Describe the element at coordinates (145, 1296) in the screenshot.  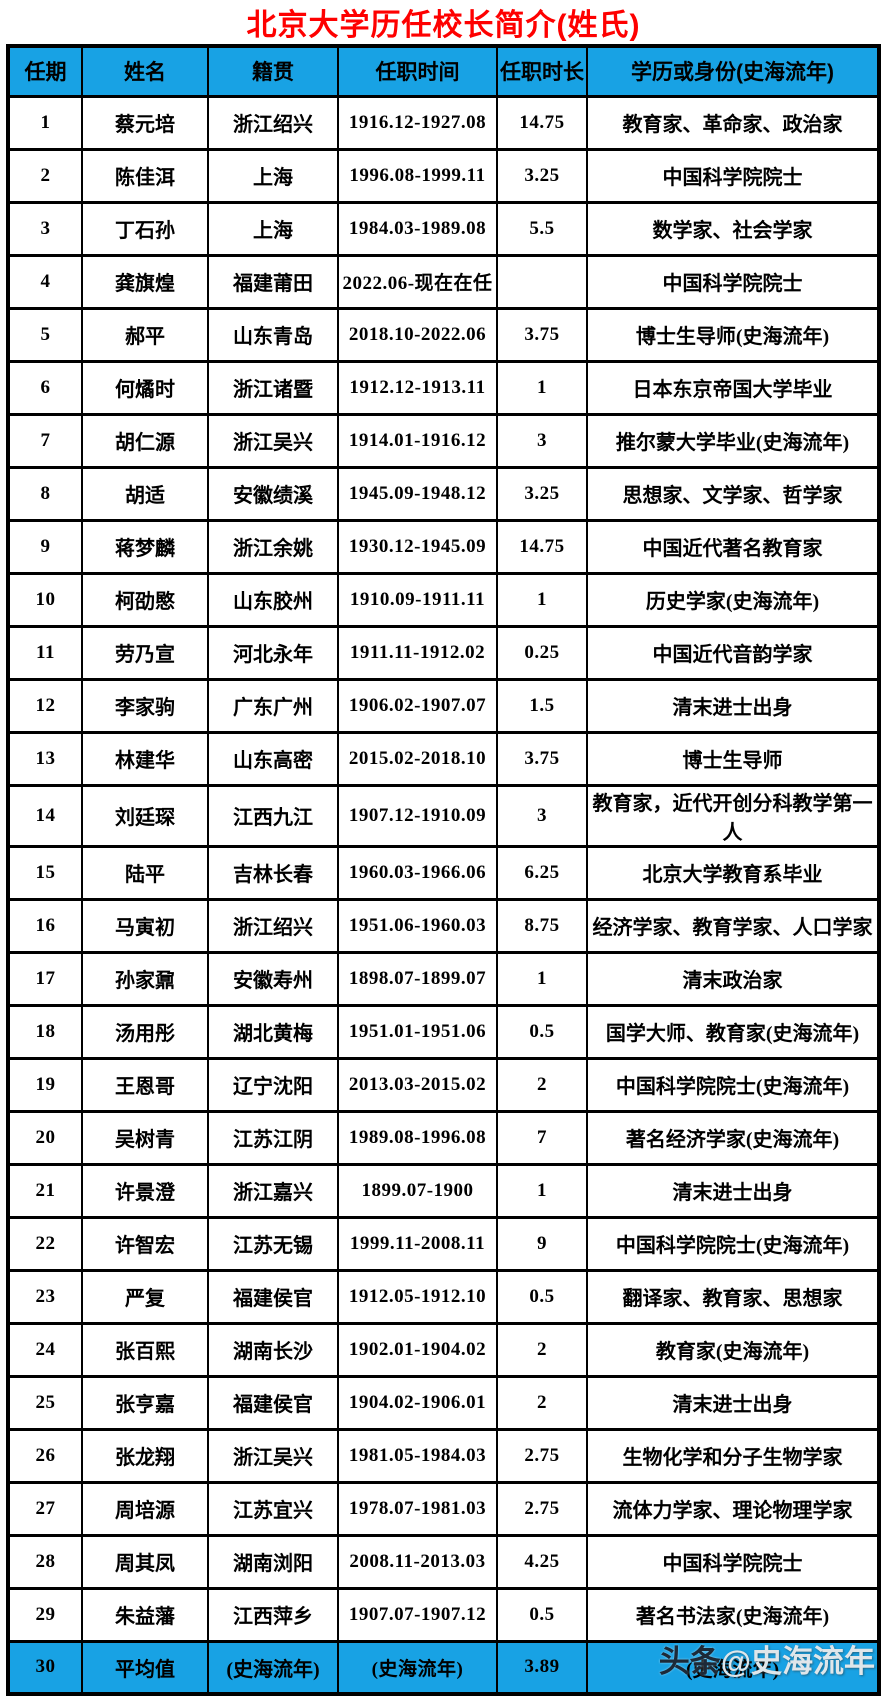
I see `name-cell: 严复` at that location.